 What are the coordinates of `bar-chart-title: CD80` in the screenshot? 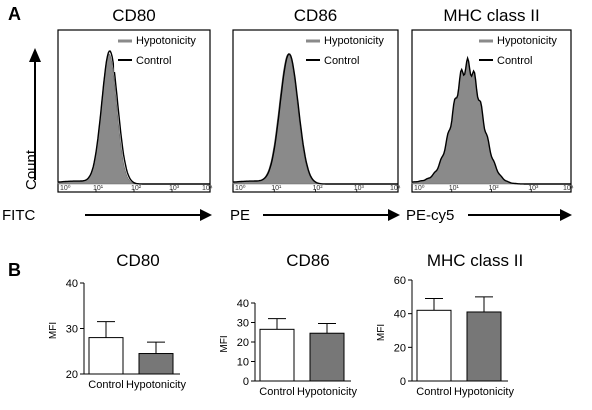 It's located at (137, 260).